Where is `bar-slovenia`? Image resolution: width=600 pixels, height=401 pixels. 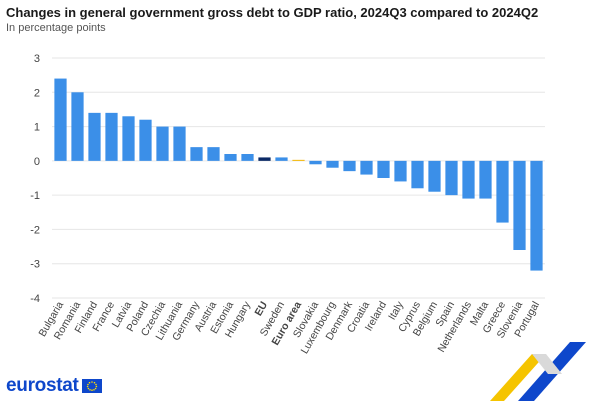 bar-slovenia is located at coordinates (519, 205).